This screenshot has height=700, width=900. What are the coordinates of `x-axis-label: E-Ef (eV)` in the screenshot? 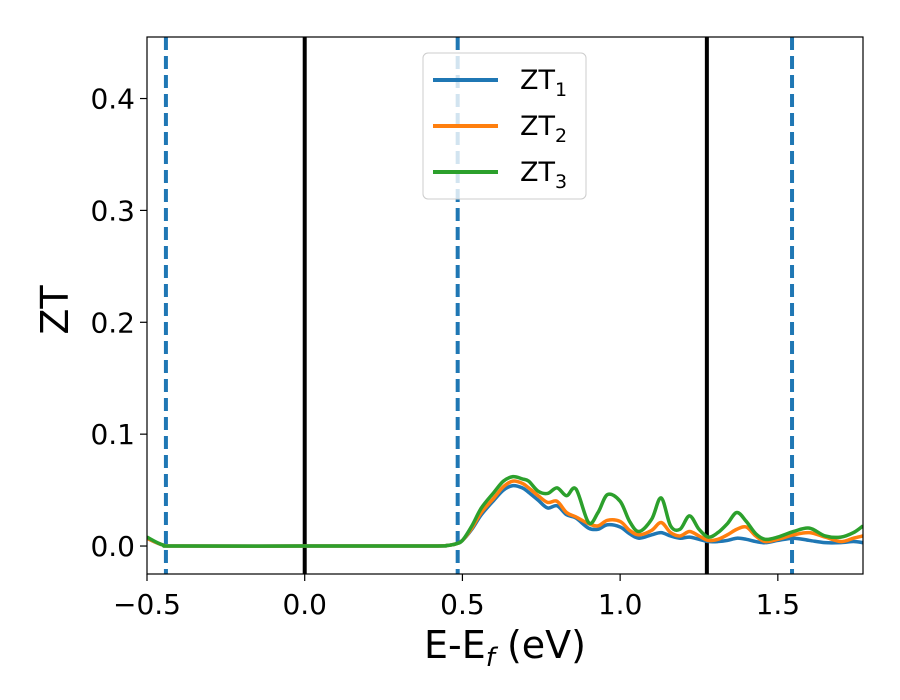 It's located at (505, 648).